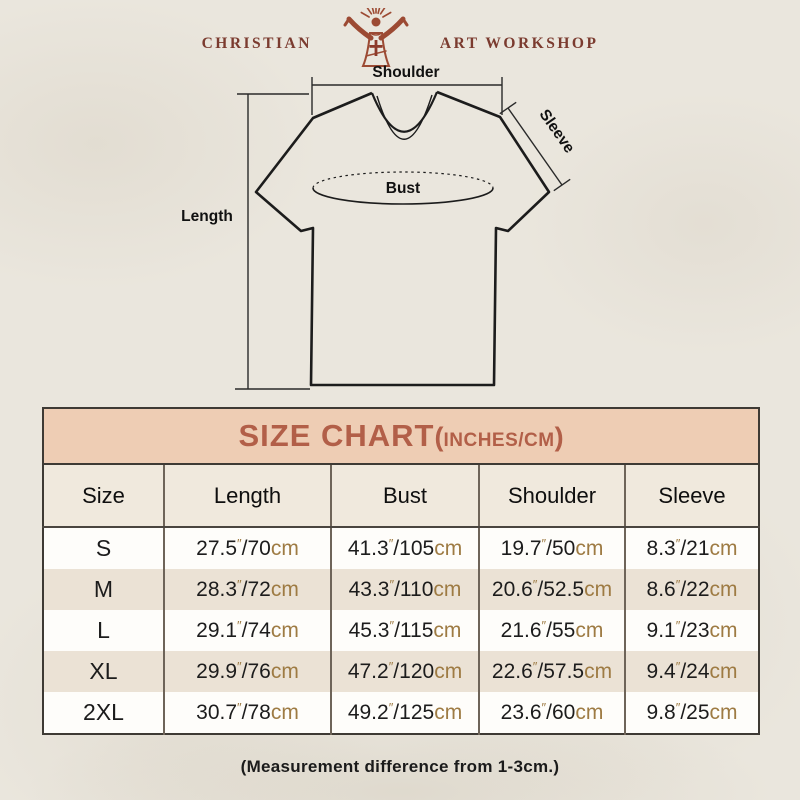 This screenshot has height=800, width=800. Describe the element at coordinates (247, 589) in the screenshot. I see `measurement-cell: 28.3″/72cm` at that location.